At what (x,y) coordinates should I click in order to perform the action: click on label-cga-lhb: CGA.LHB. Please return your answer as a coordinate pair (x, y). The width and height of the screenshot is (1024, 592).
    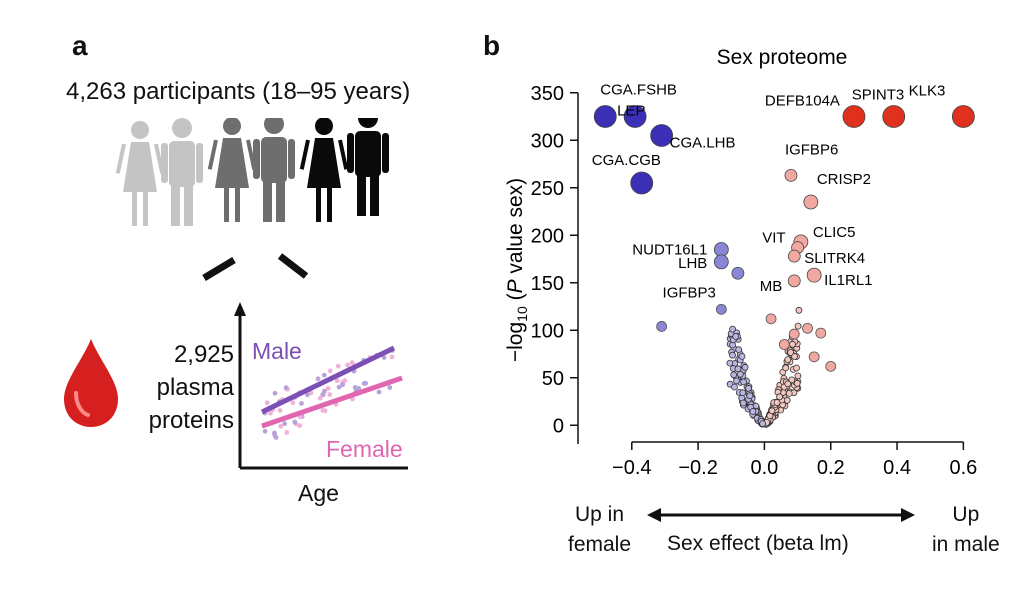
    Looking at the image, I should click on (703, 143).